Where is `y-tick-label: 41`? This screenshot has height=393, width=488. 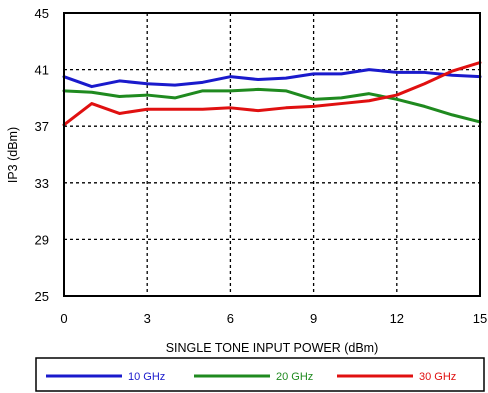
y-tick-label: 41 is located at coordinates (42, 70).